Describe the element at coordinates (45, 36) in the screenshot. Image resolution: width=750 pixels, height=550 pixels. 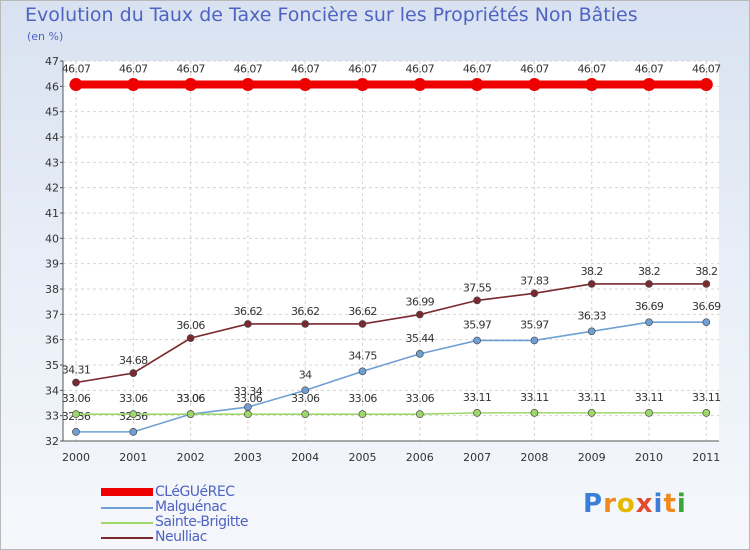
I see `unit-label: (en %)` at that location.